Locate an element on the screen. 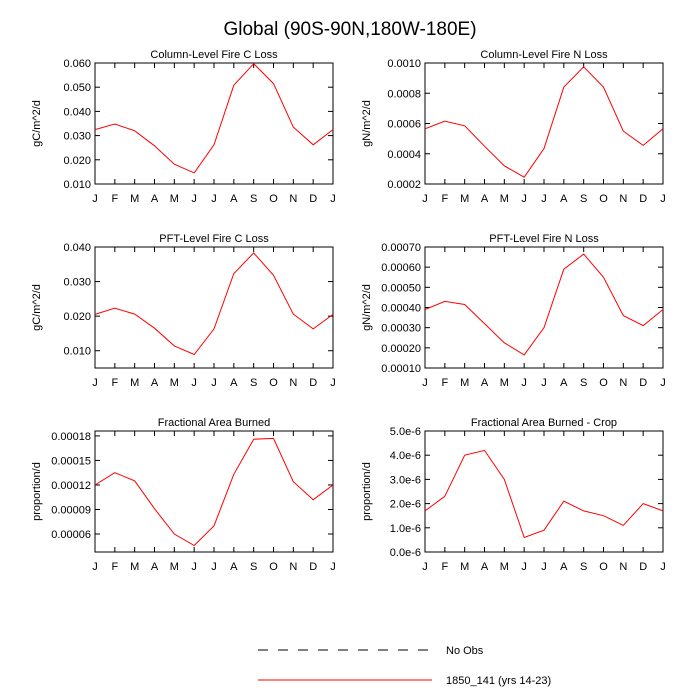  y-tick-label: 0.00020 is located at coordinates (401, 349).